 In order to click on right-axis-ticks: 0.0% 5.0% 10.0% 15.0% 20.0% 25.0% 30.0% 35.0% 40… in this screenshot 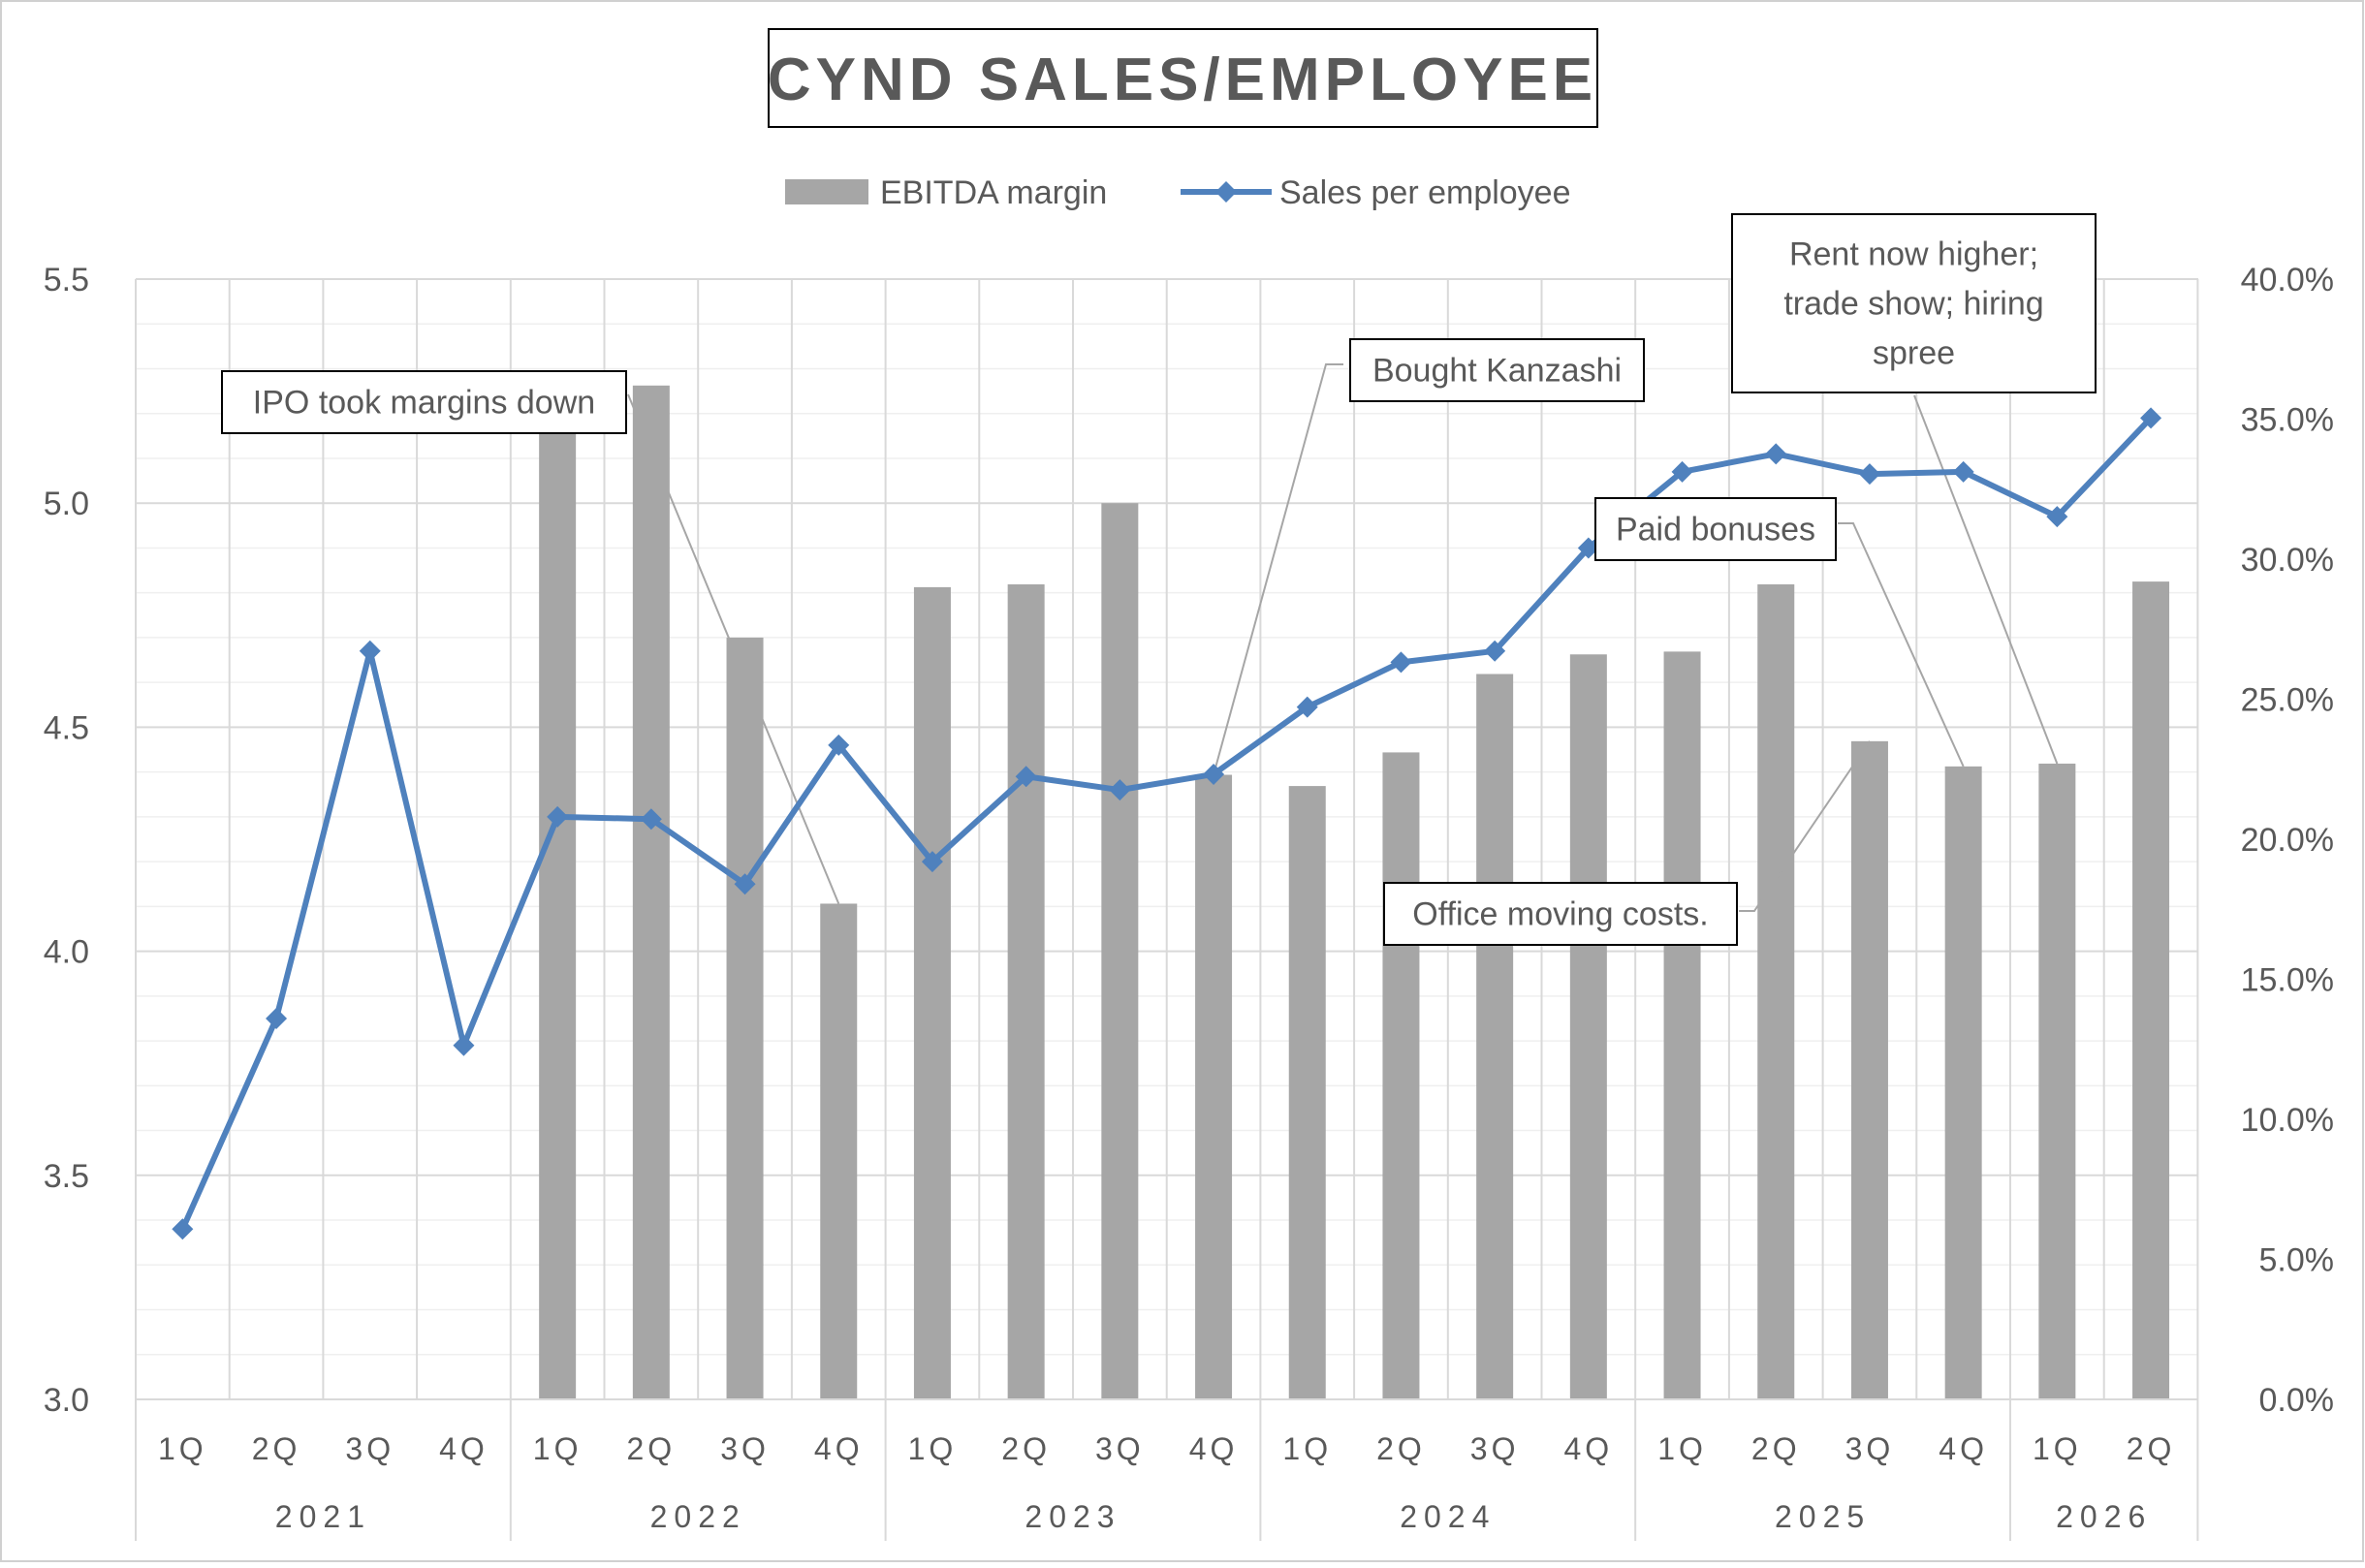, I will do `click(2287, 841)`.